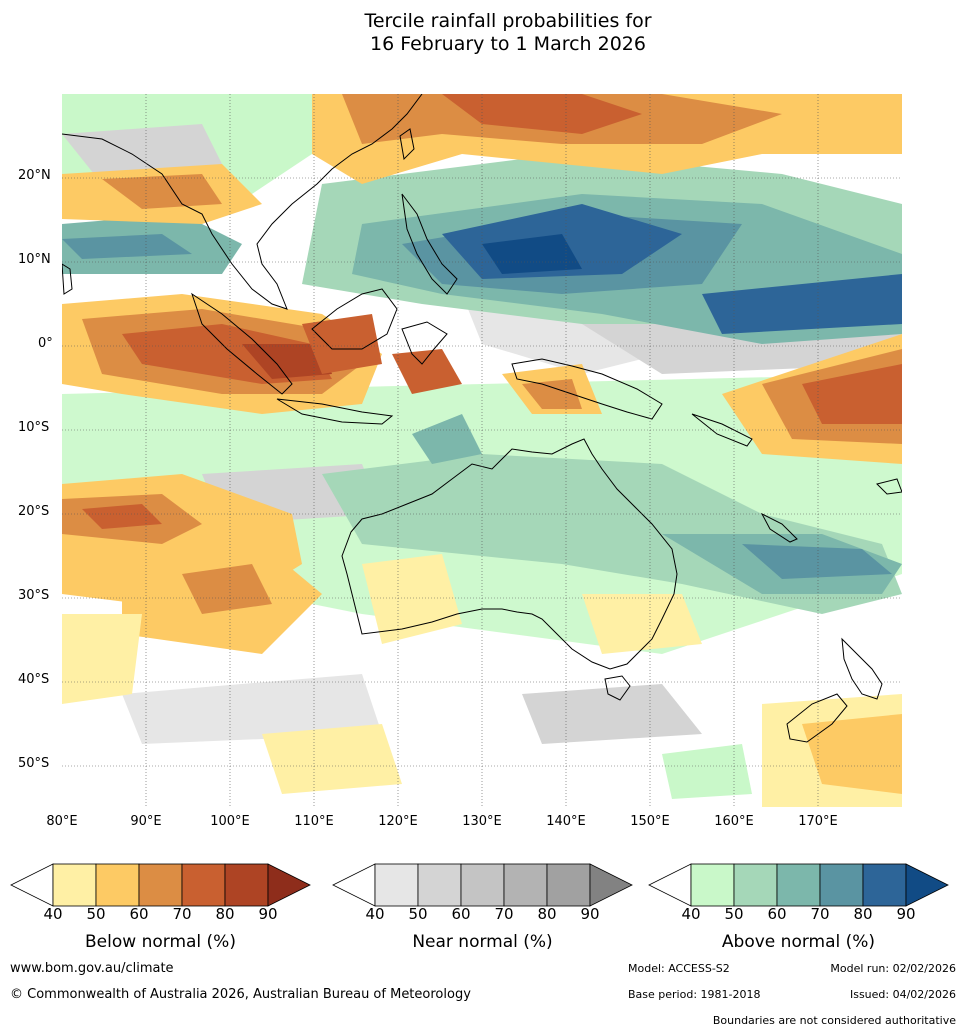  I want to click on legend-near-tick-3: 70, so click(504, 914).